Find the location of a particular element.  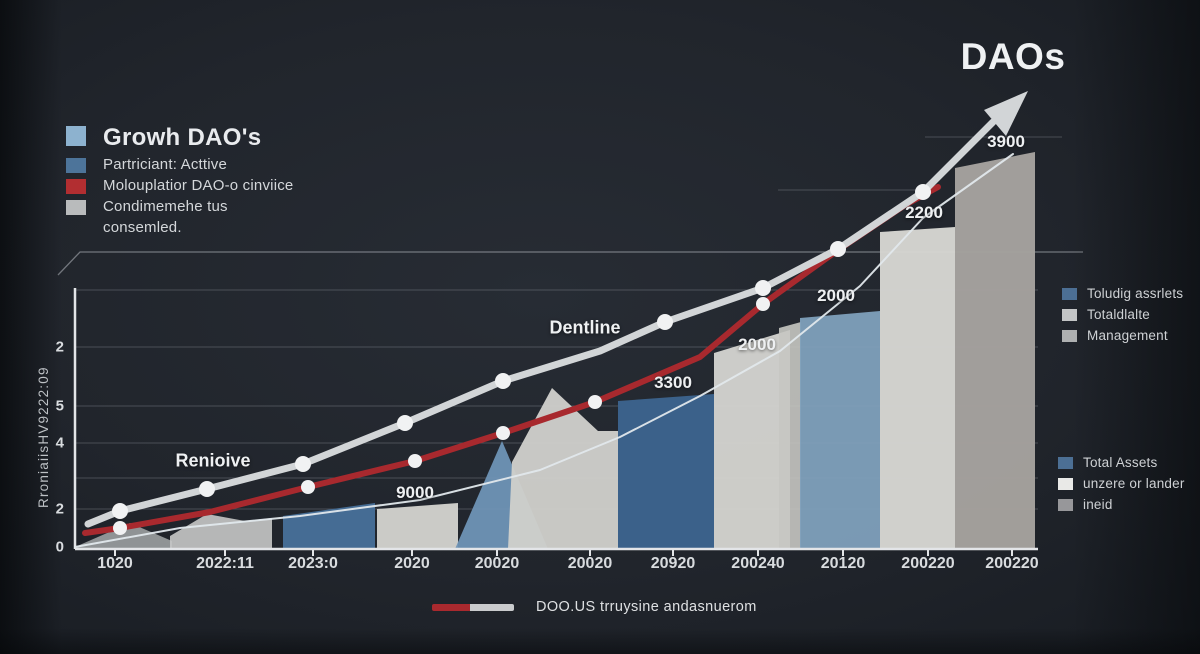

legend-bottom: DOO.US trruysine andasnuerom is located at coordinates (594, 607).